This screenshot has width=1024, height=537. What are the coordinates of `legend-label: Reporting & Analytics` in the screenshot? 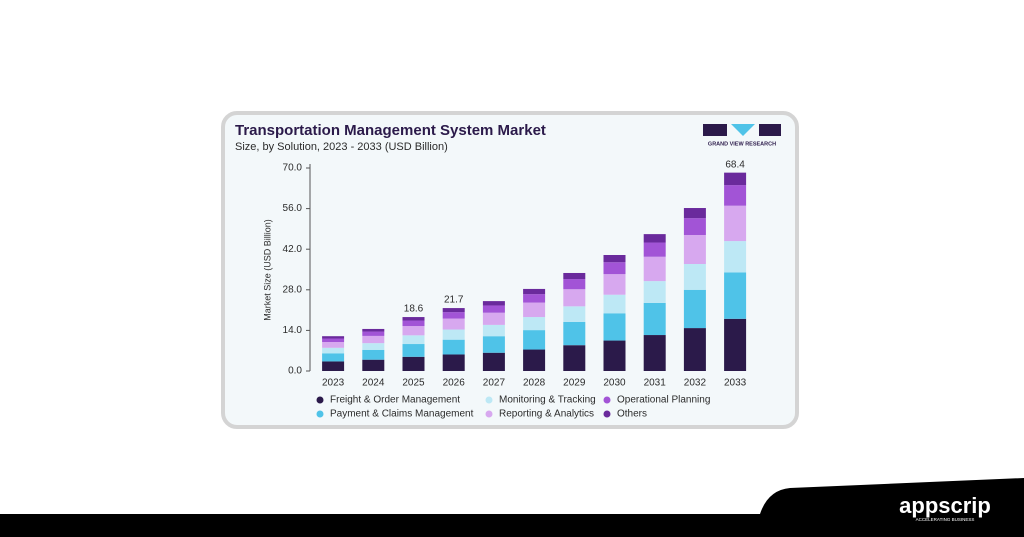 It's located at (546, 414).